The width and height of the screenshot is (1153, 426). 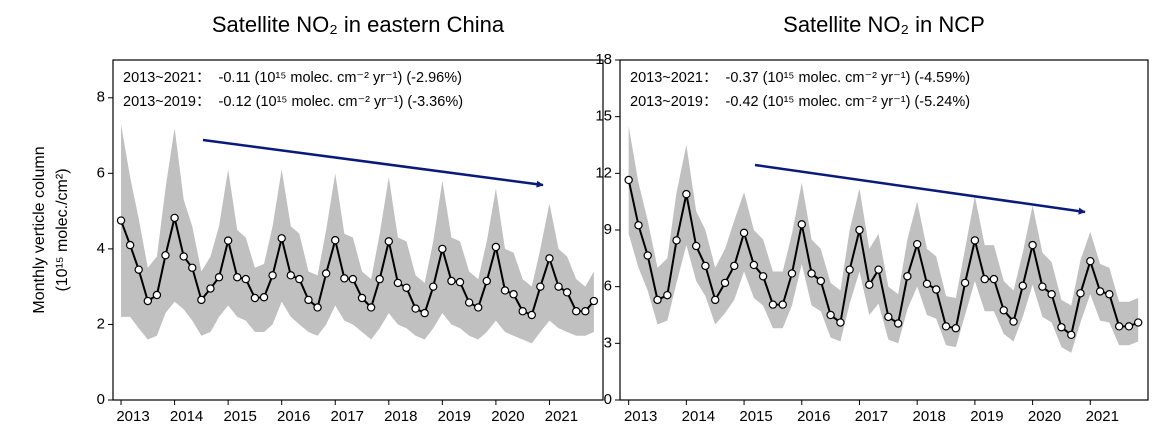 I want to click on y-axis-label: (10¹⁵ molec./cm²), so click(x=62, y=229).